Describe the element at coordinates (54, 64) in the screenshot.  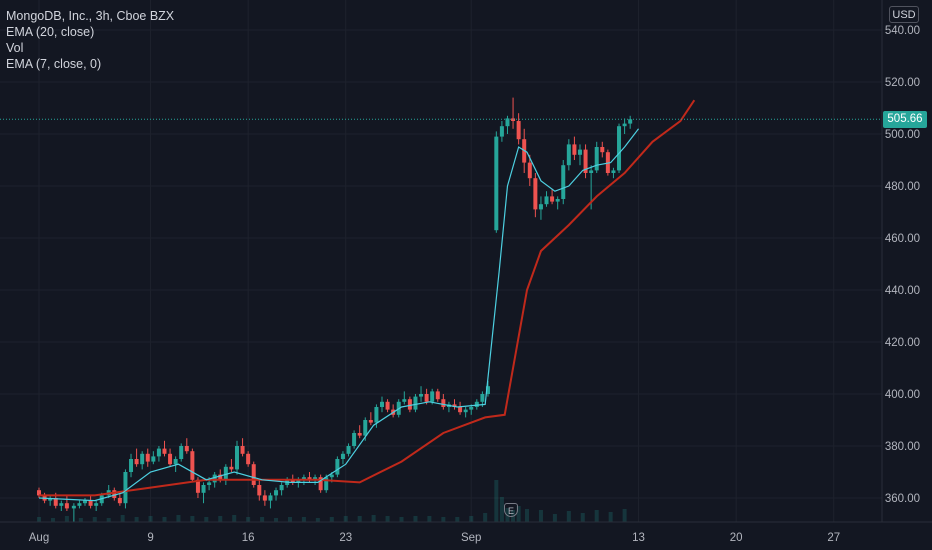
I see `indicator-ema7: EMA (7, close, 0)` at that location.